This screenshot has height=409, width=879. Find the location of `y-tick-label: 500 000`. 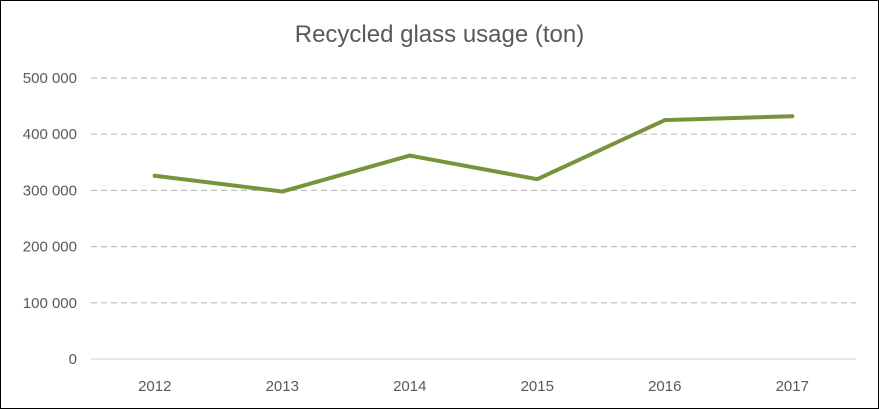

y-tick-label: 500 000 is located at coordinates (50, 78).